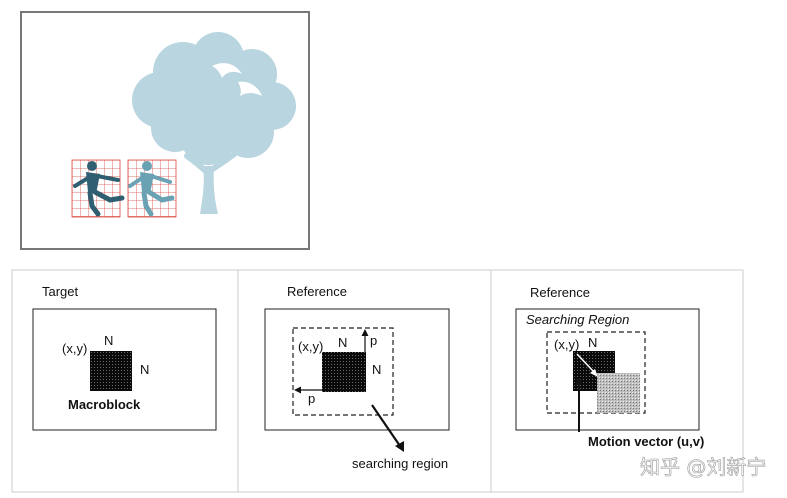 The height and width of the screenshot is (498, 787). I want to click on panel-target: Target (x,y) N N Macroblock, so click(124, 357).